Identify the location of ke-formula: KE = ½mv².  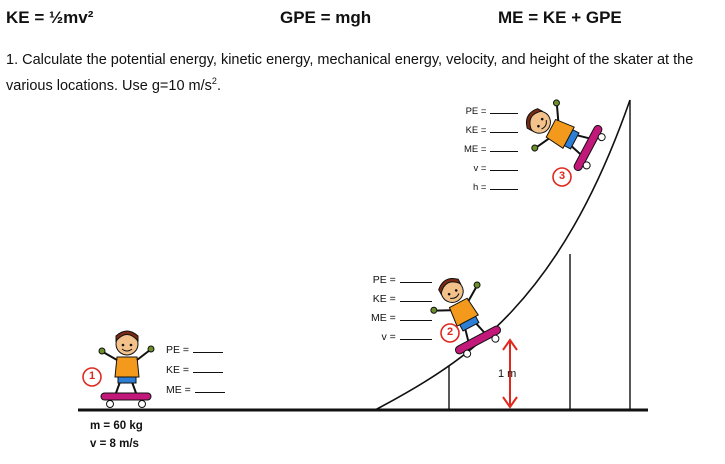
(50, 17).